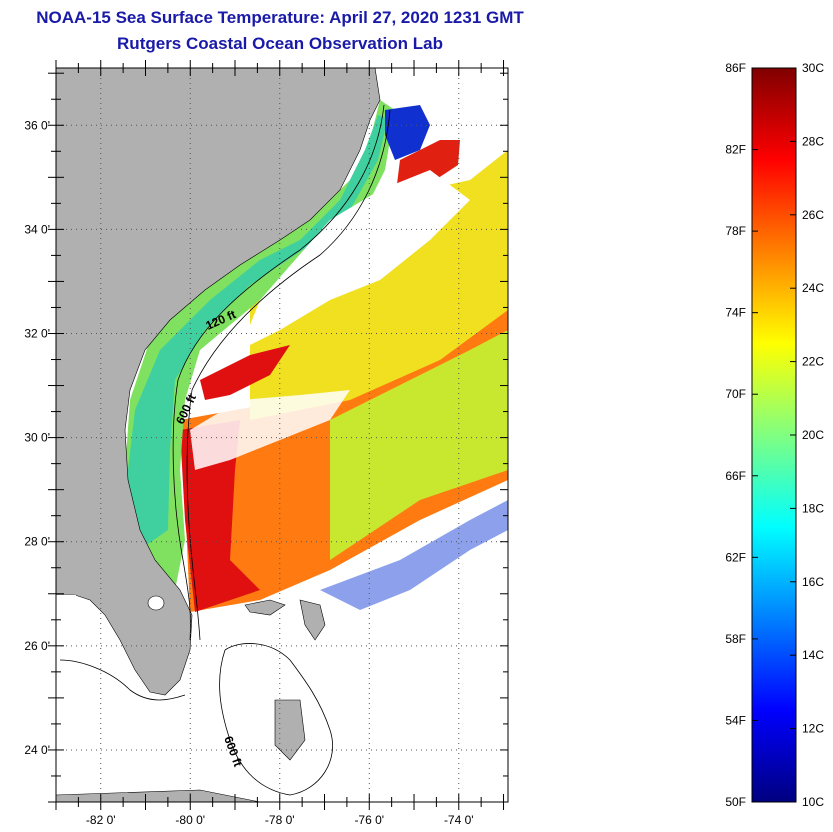 The width and height of the screenshot is (833, 832). What do you see at coordinates (741, 435) in the screenshot?
I see `colorbar-fahrenheit-labels: 86F 82F 78F 74F 70F 66F 62F 58F 54F 50F` at bounding box center [741, 435].